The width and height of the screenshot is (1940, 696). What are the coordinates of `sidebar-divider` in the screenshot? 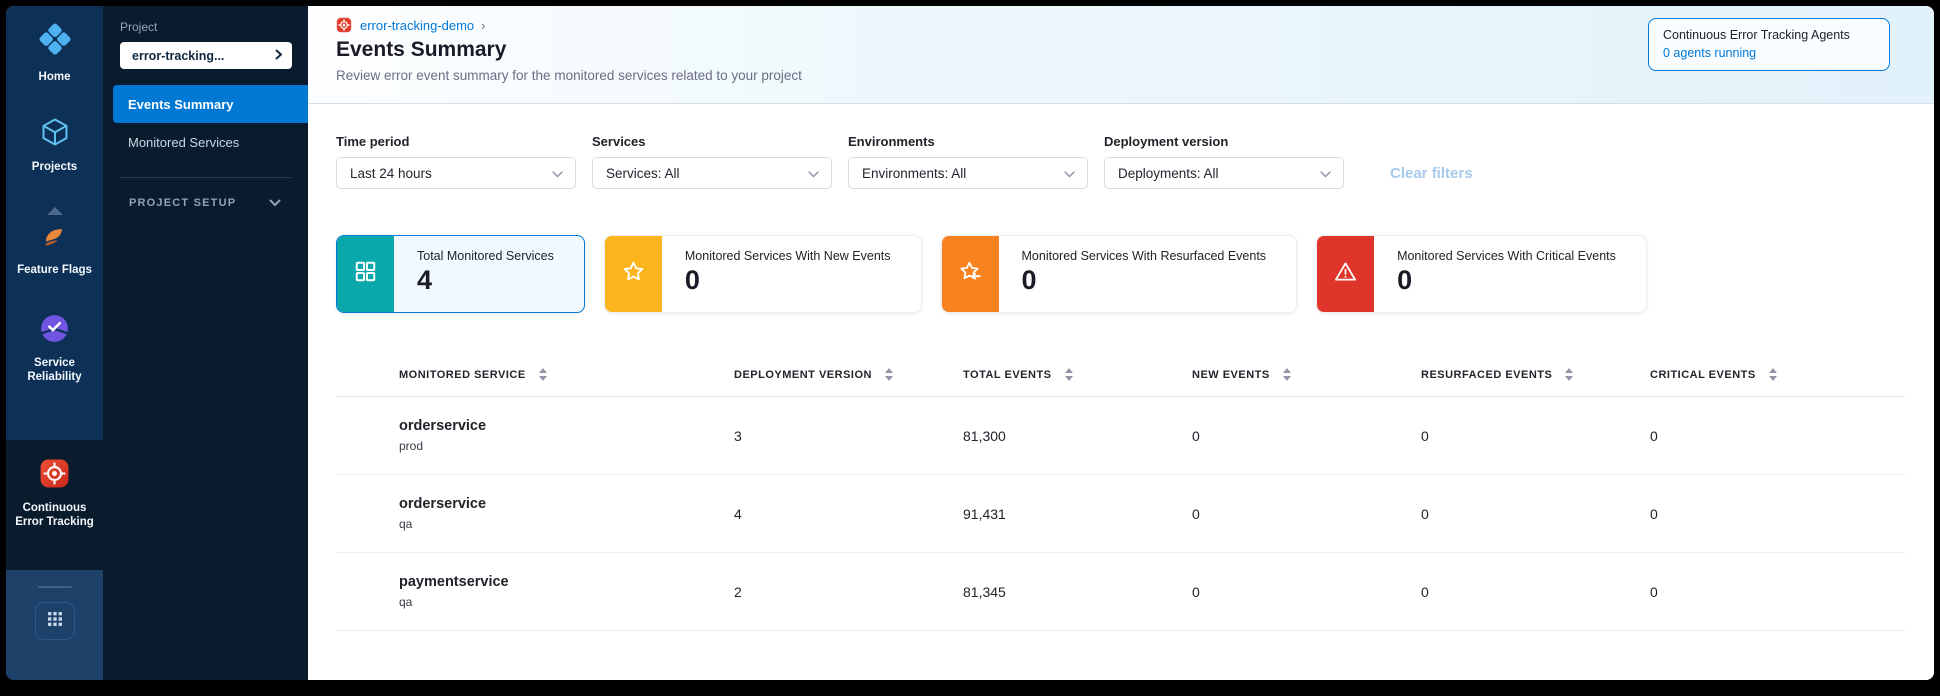 It's located at (205, 177).